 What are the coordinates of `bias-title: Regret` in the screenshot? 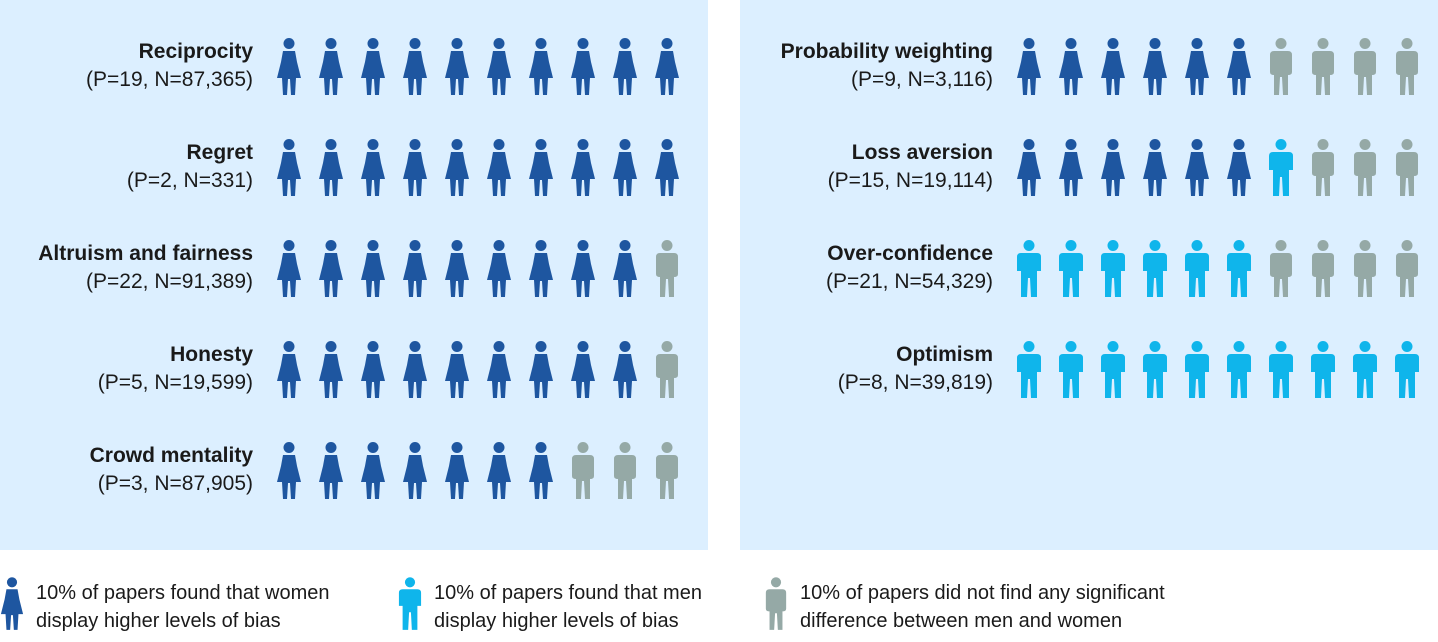 It's located at (219, 152).